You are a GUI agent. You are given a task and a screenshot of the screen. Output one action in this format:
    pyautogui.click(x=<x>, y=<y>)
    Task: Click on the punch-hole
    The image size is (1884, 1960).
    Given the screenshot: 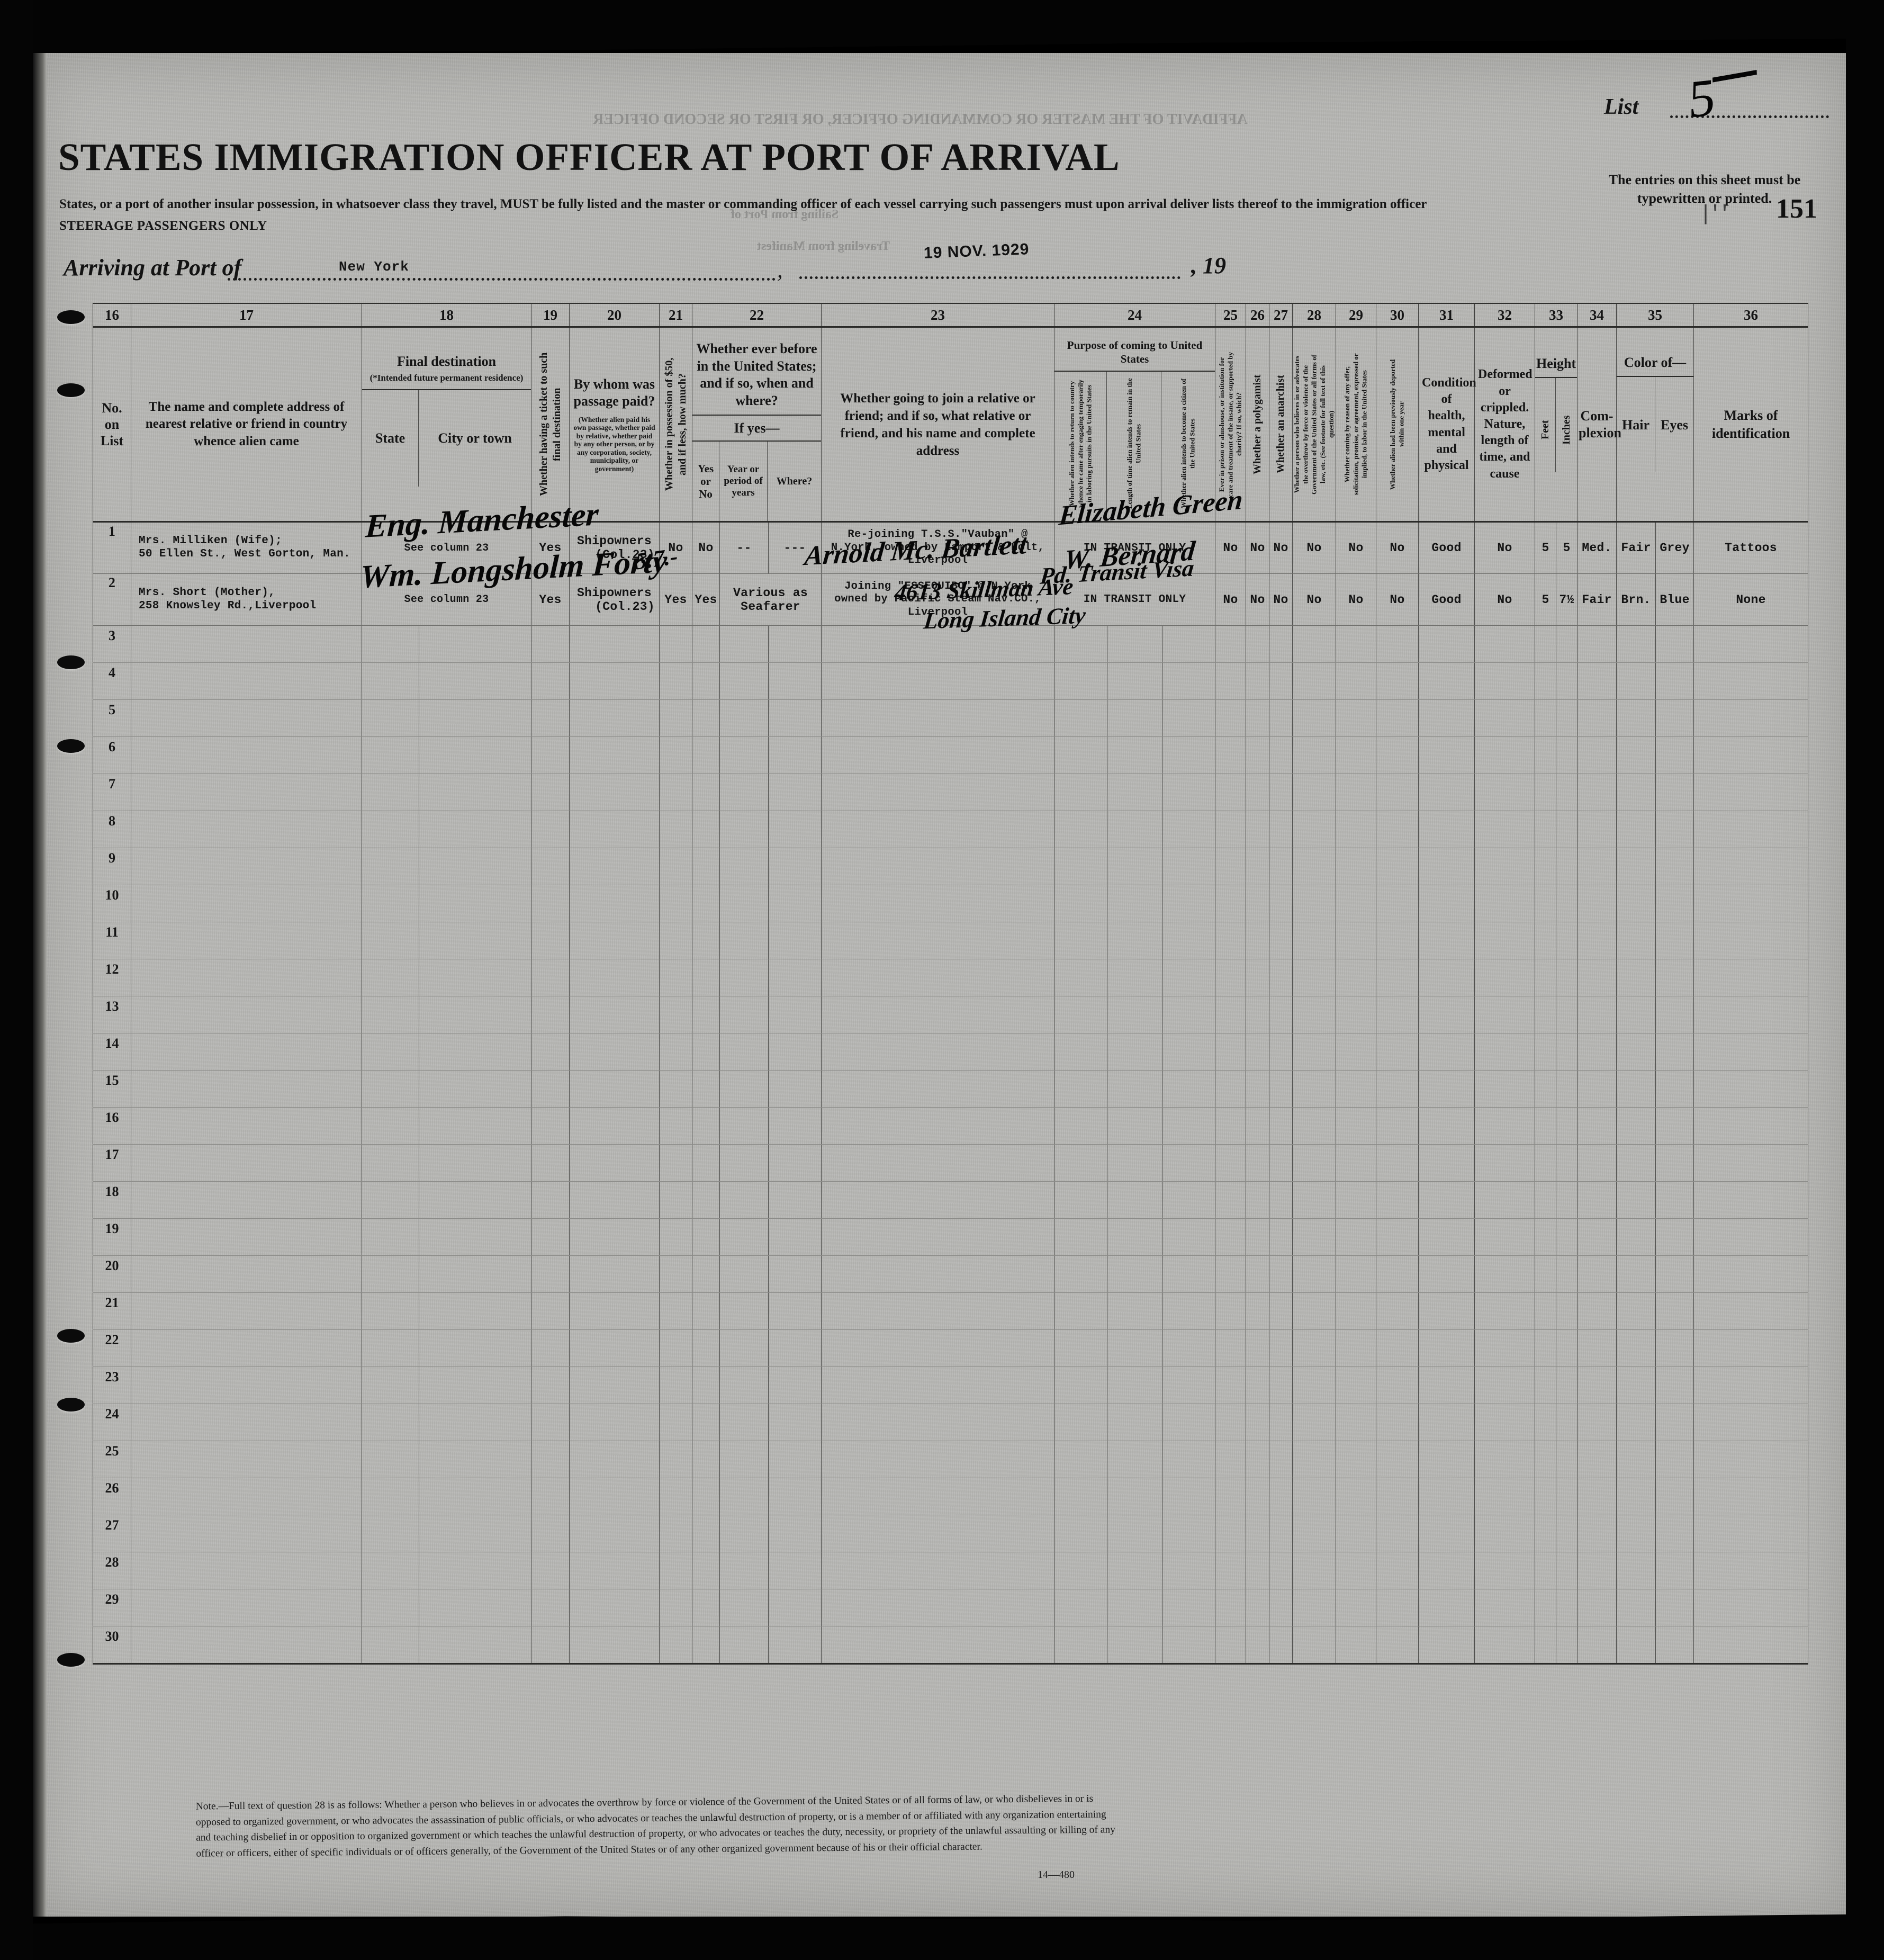 What is the action you would take?
    pyautogui.click(x=71, y=662)
    